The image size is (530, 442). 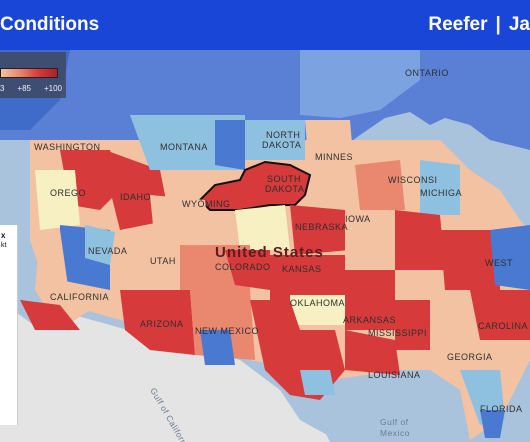 I want to click on label-mississippi: MISSISSIPPI, so click(x=397, y=333).